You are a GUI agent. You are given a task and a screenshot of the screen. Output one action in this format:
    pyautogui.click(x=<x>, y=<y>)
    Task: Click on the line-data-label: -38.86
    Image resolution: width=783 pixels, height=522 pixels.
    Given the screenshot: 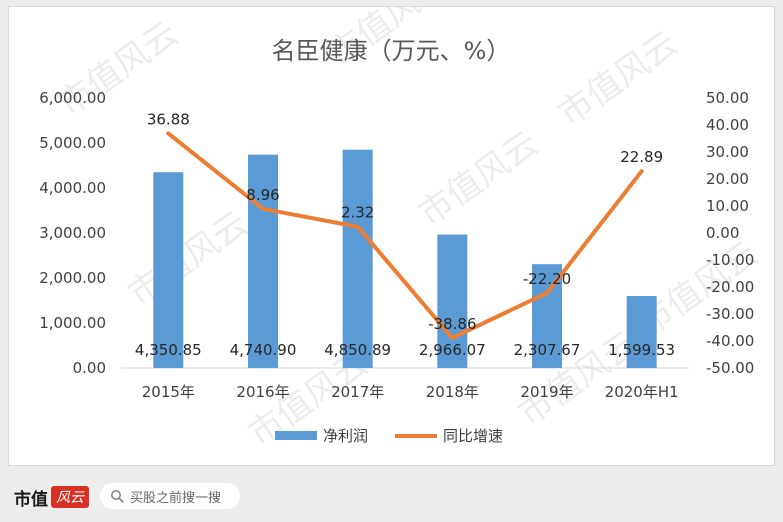 What is the action you would take?
    pyautogui.click(x=452, y=324)
    